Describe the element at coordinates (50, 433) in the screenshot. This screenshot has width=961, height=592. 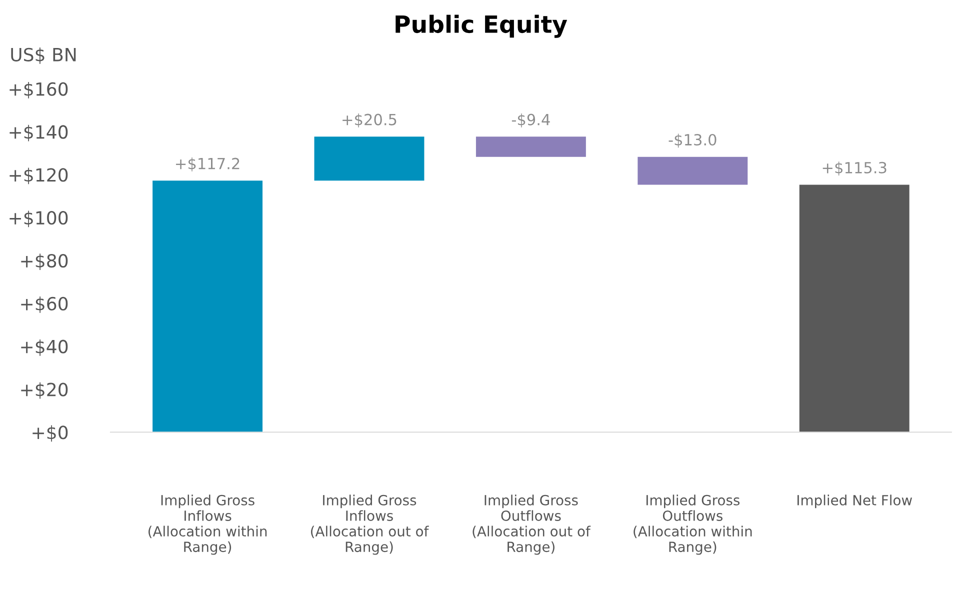
I see `y-tick-label: +$0` at that location.